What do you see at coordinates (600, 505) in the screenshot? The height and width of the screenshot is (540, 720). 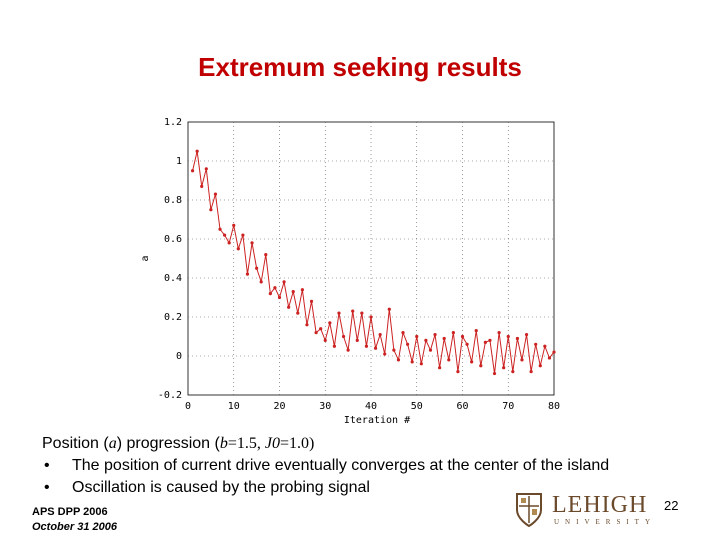 I see `logo-word: LEHIGH` at bounding box center [600, 505].